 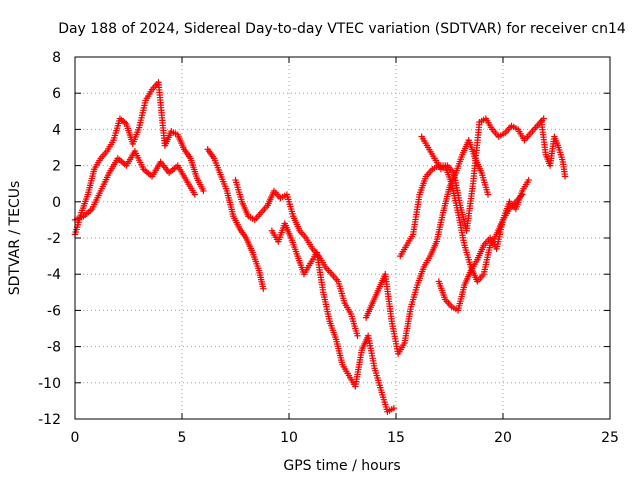 I want to click on series-track-f, so click(x=427, y=247).